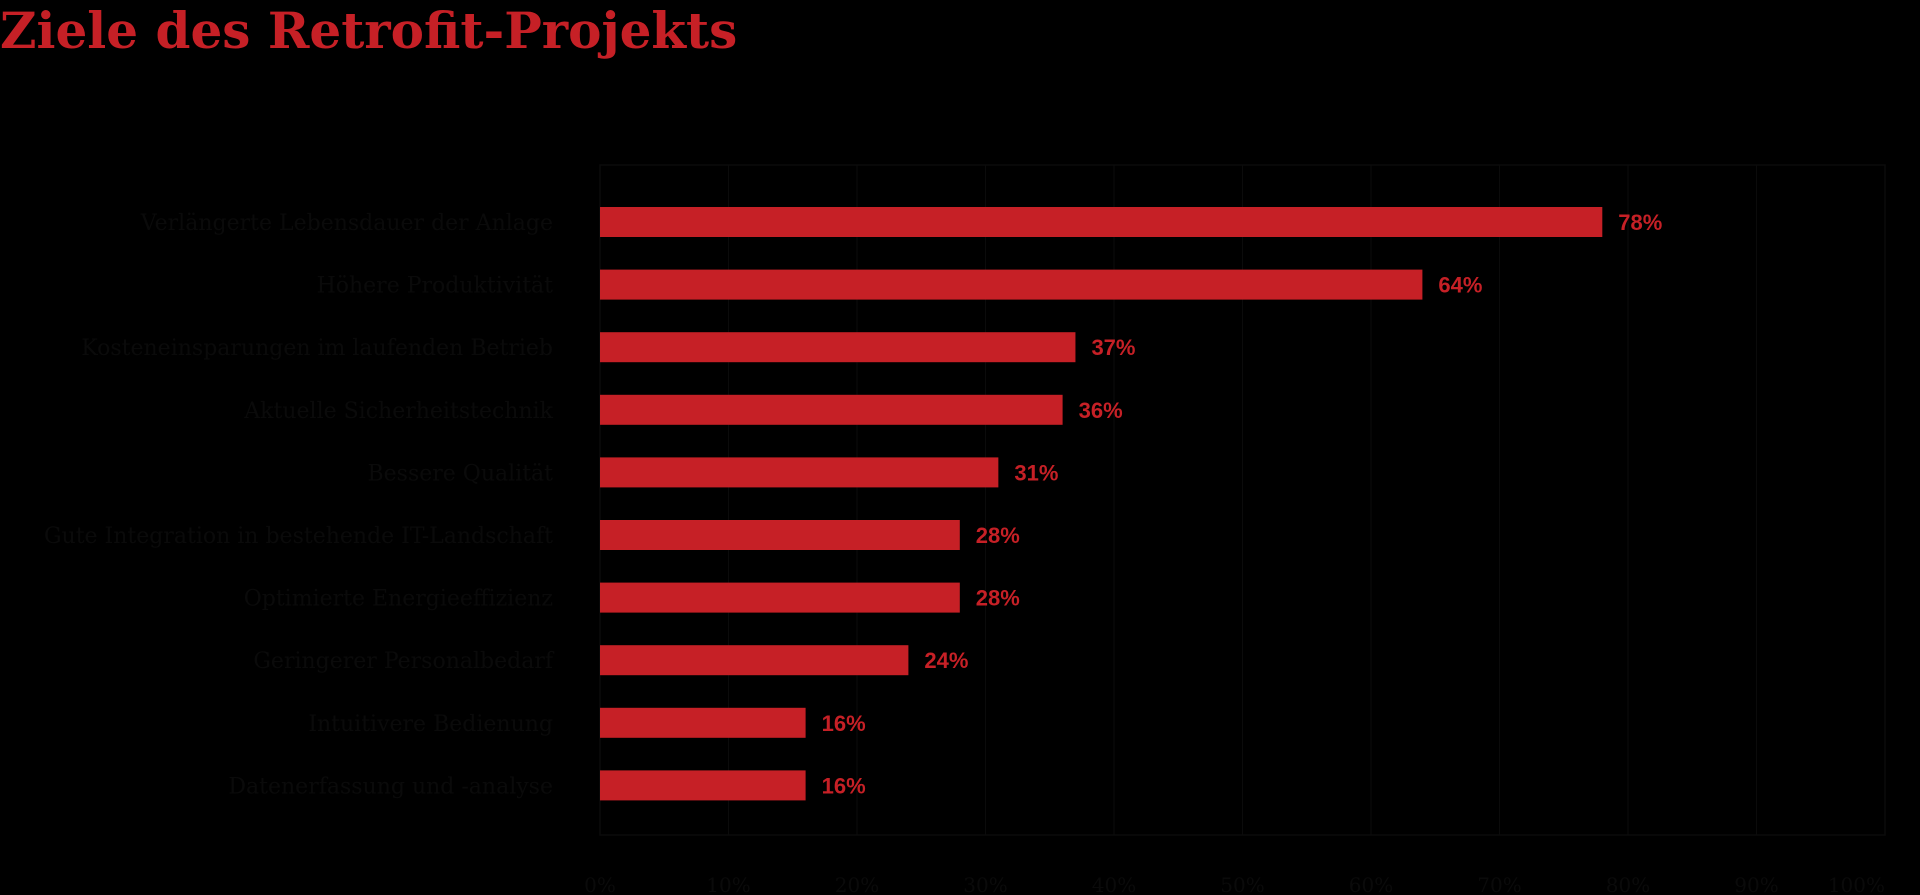 The height and width of the screenshot is (895, 1920). What do you see at coordinates (1499, 884) in the screenshot?
I see `x-tick-label-7: 70%` at bounding box center [1499, 884].